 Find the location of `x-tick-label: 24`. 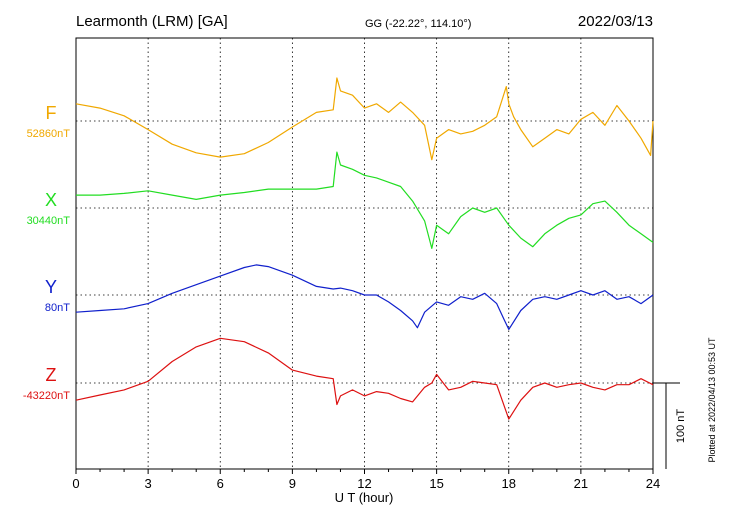

x-tick-label: 24 is located at coordinates (653, 483).